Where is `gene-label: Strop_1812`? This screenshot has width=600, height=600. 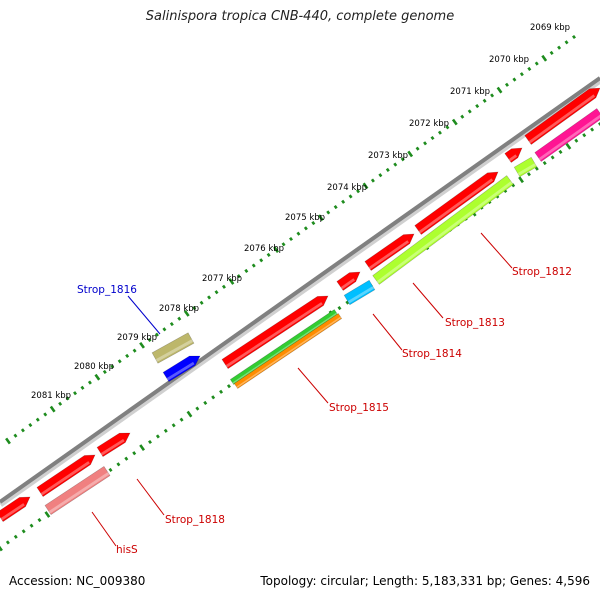
gene-label: Strop_1812 is located at coordinates (542, 272).